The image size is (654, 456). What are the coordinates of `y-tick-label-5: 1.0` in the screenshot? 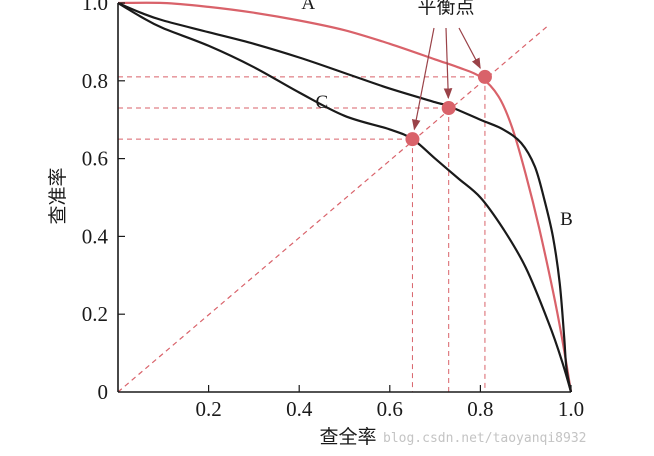 It's located at (95, 7).